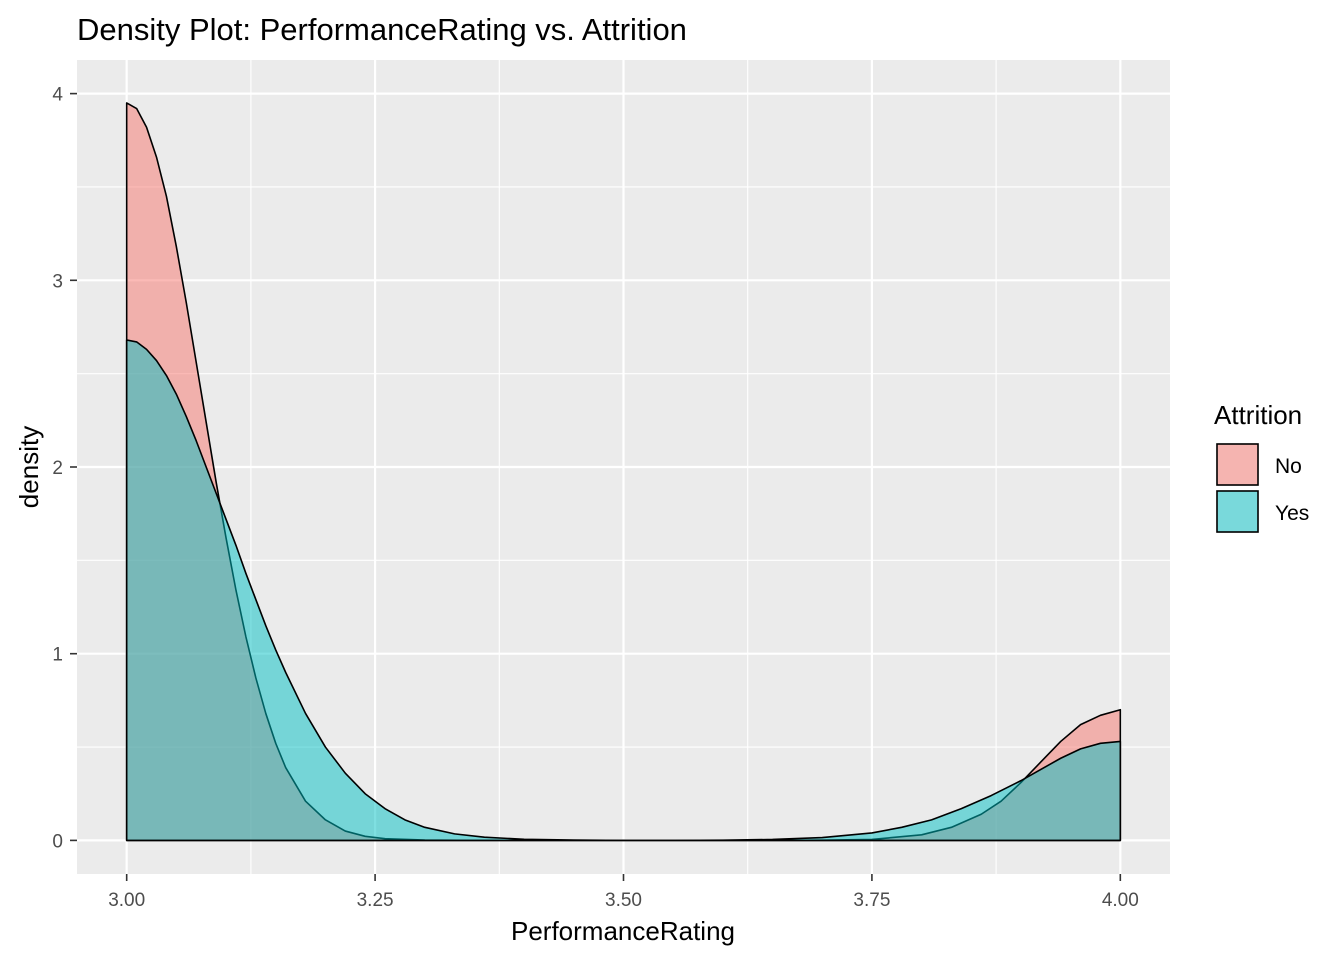 The image size is (1344, 960). Describe the element at coordinates (57, 468) in the screenshot. I see `y-tick-label: 2` at that location.